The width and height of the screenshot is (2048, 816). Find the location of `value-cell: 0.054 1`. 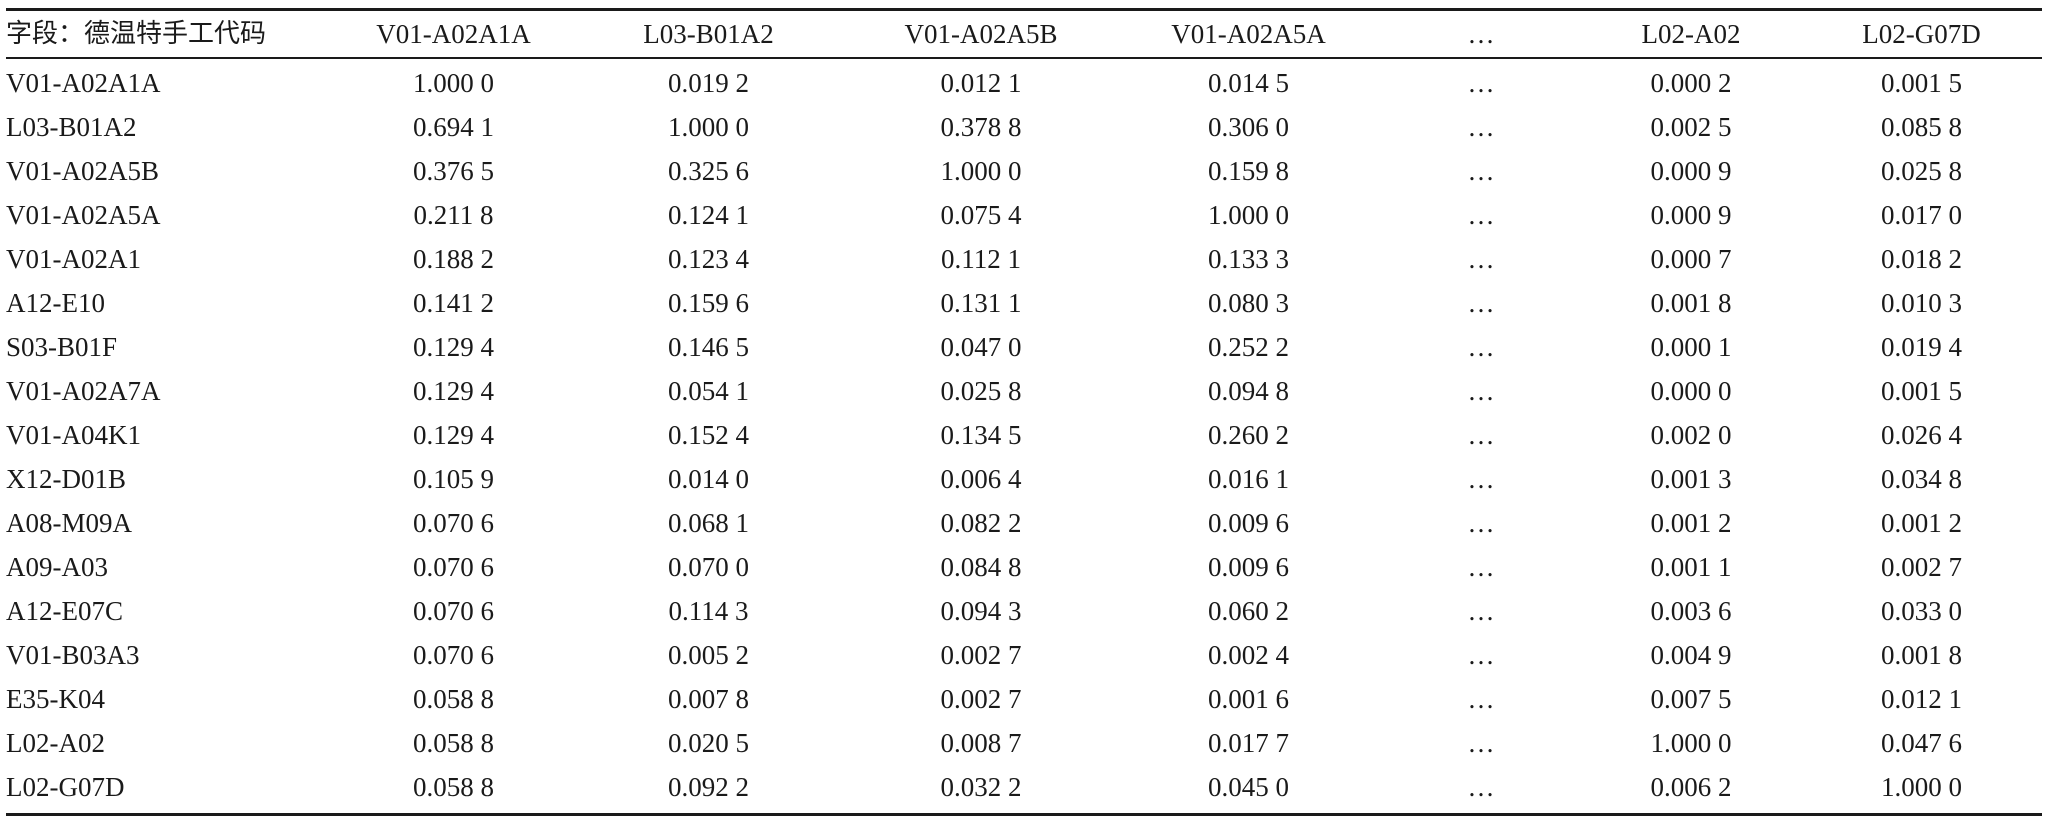

value-cell: 0.054 1 is located at coordinates (708, 391).